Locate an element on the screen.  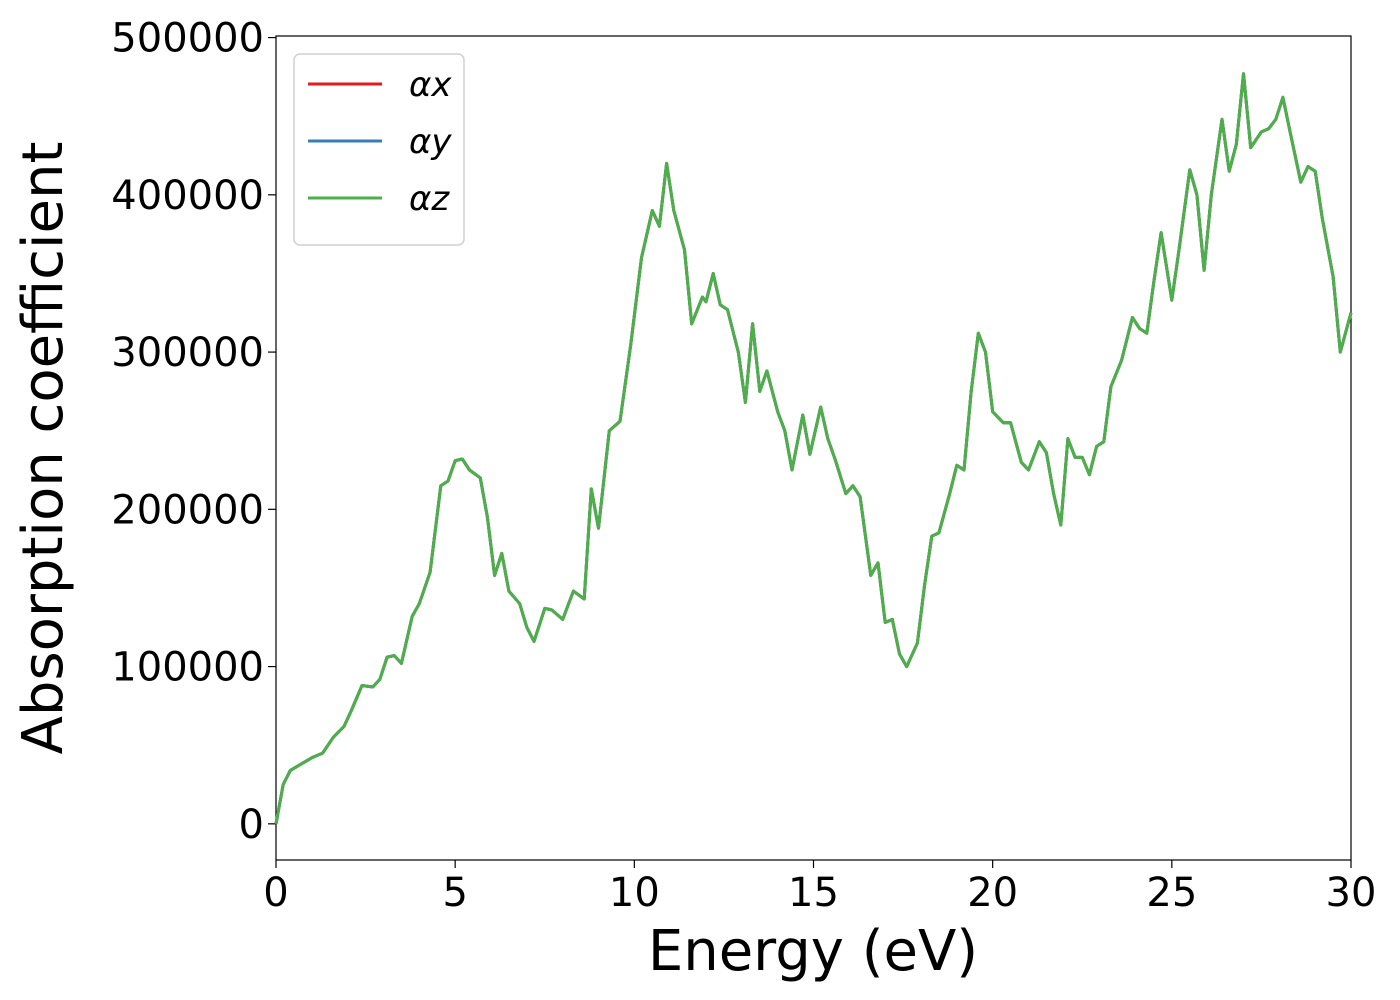
y-tick-label: 0 is located at coordinates (251, 825).